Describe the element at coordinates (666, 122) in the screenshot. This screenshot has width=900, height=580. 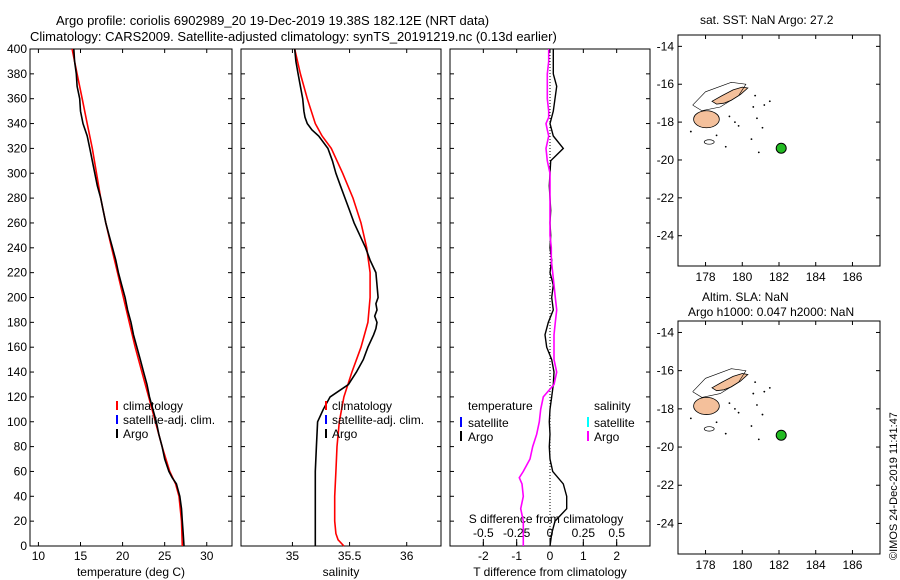
I see `map-lat-label: -18` at that location.